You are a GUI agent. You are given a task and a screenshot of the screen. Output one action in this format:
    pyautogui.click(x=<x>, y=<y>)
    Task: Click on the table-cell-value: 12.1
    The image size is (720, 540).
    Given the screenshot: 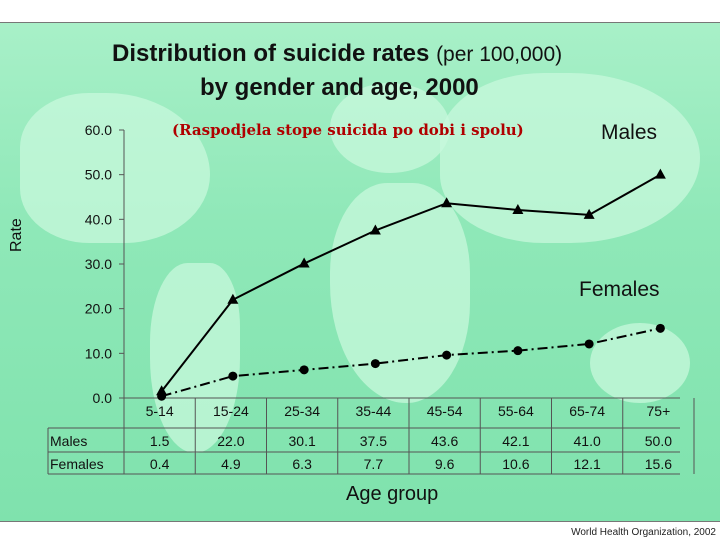 What is the action you would take?
    pyautogui.click(x=587, y=464)
    